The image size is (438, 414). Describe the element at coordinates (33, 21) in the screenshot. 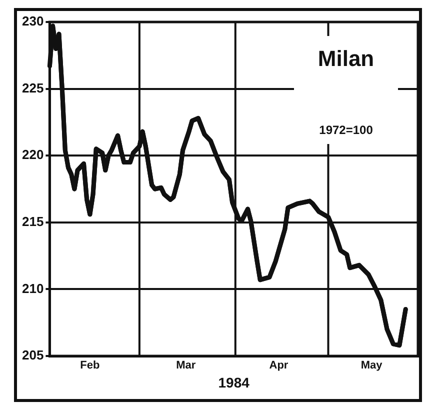

I see `y-tick-label: 230` at that location.